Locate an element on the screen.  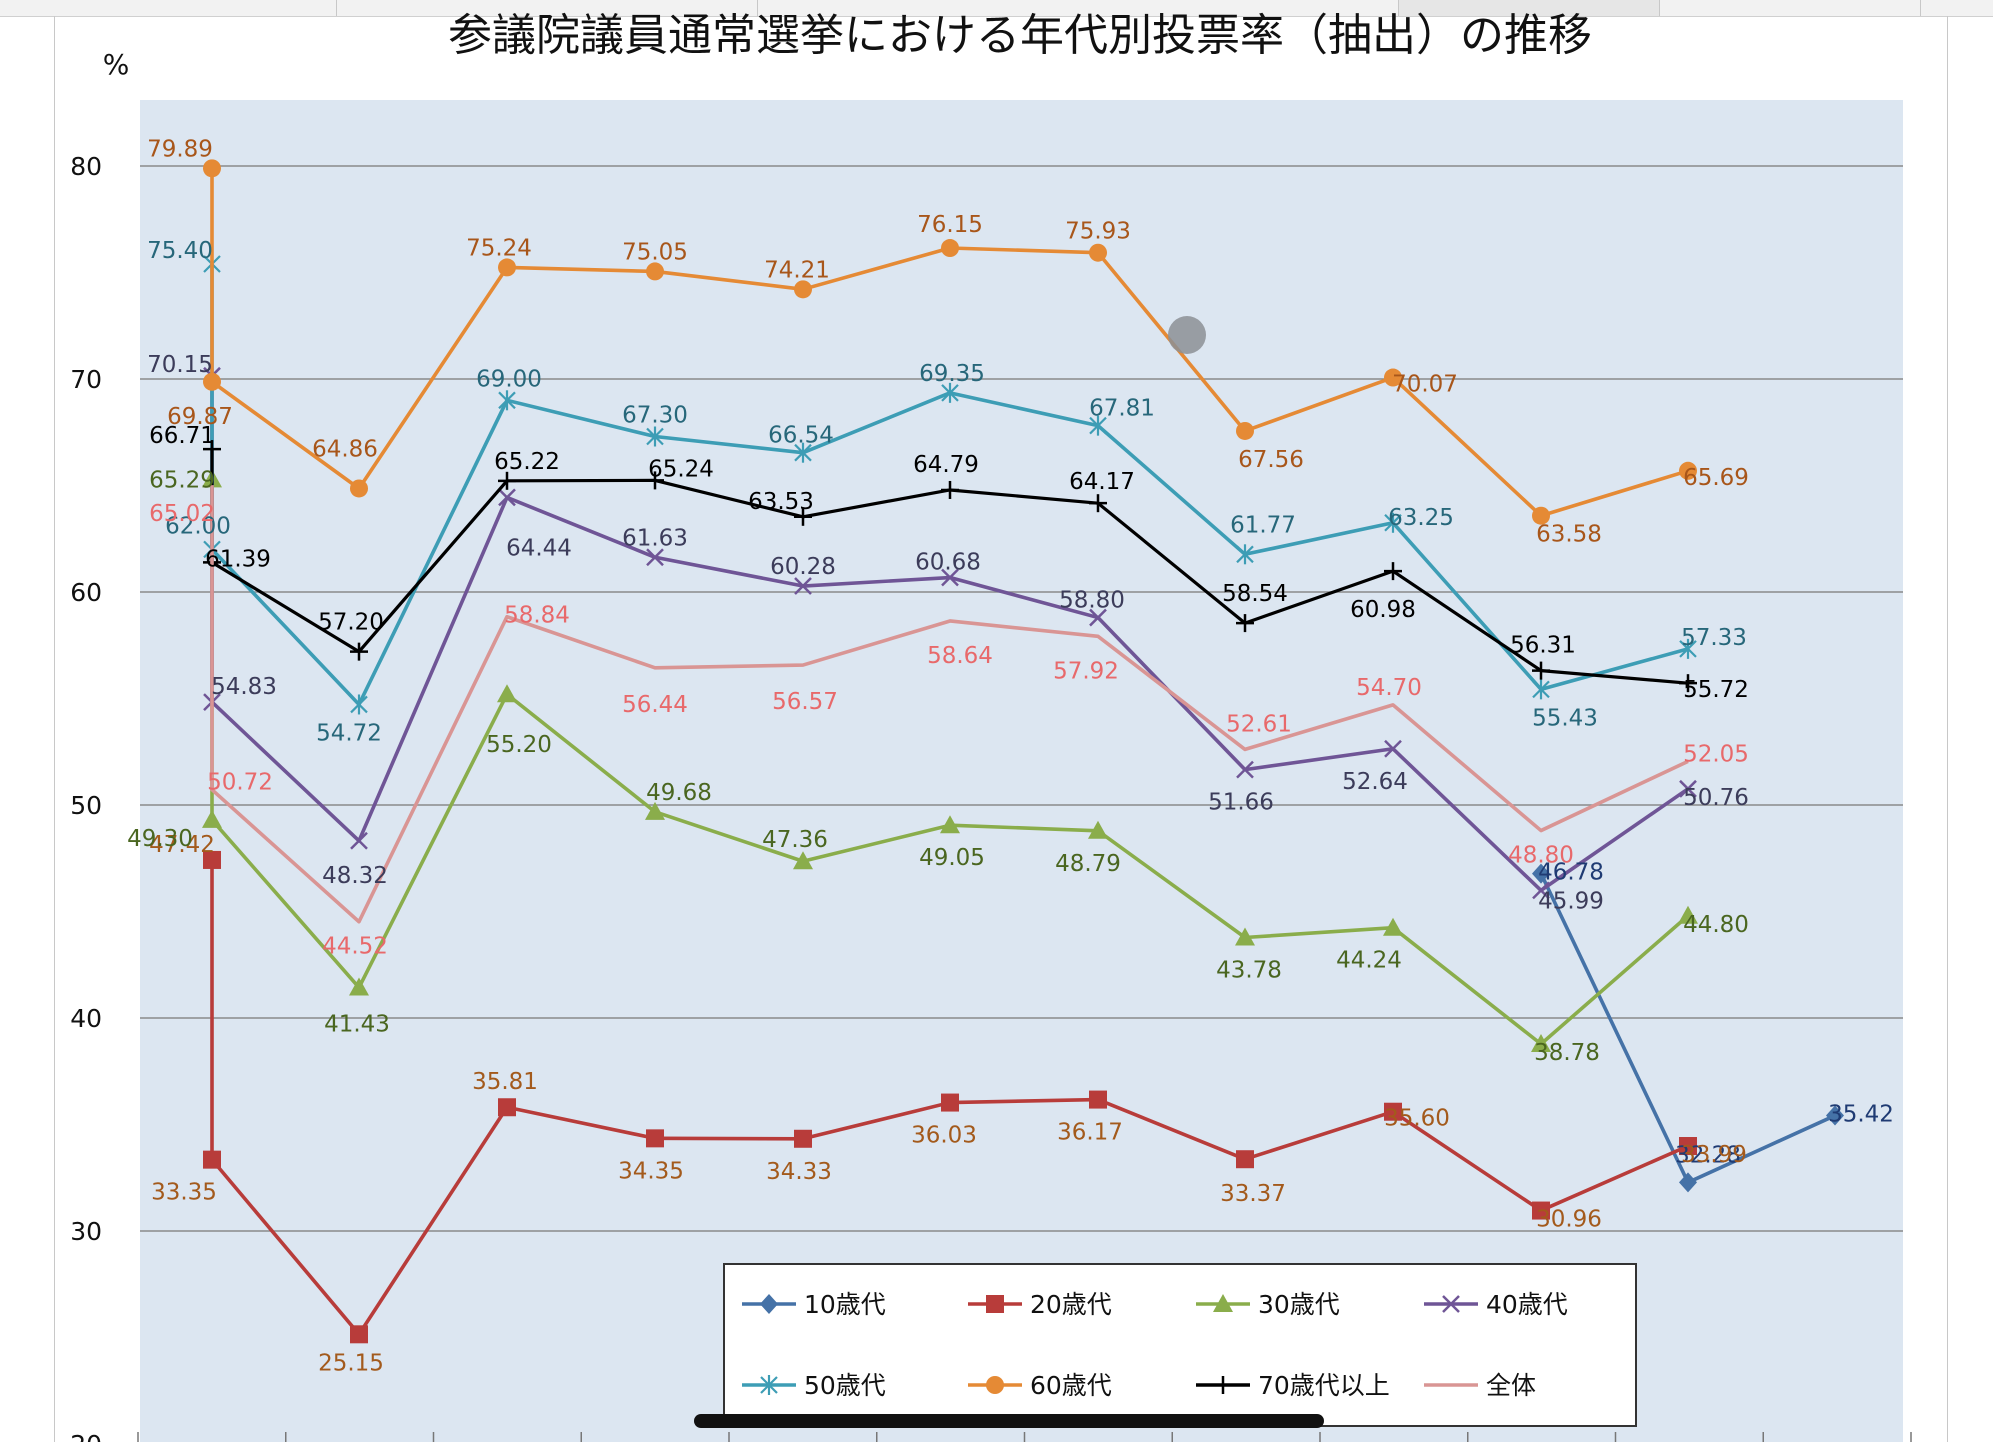
data-label: 66.71 is located at coordinates (182, 436).